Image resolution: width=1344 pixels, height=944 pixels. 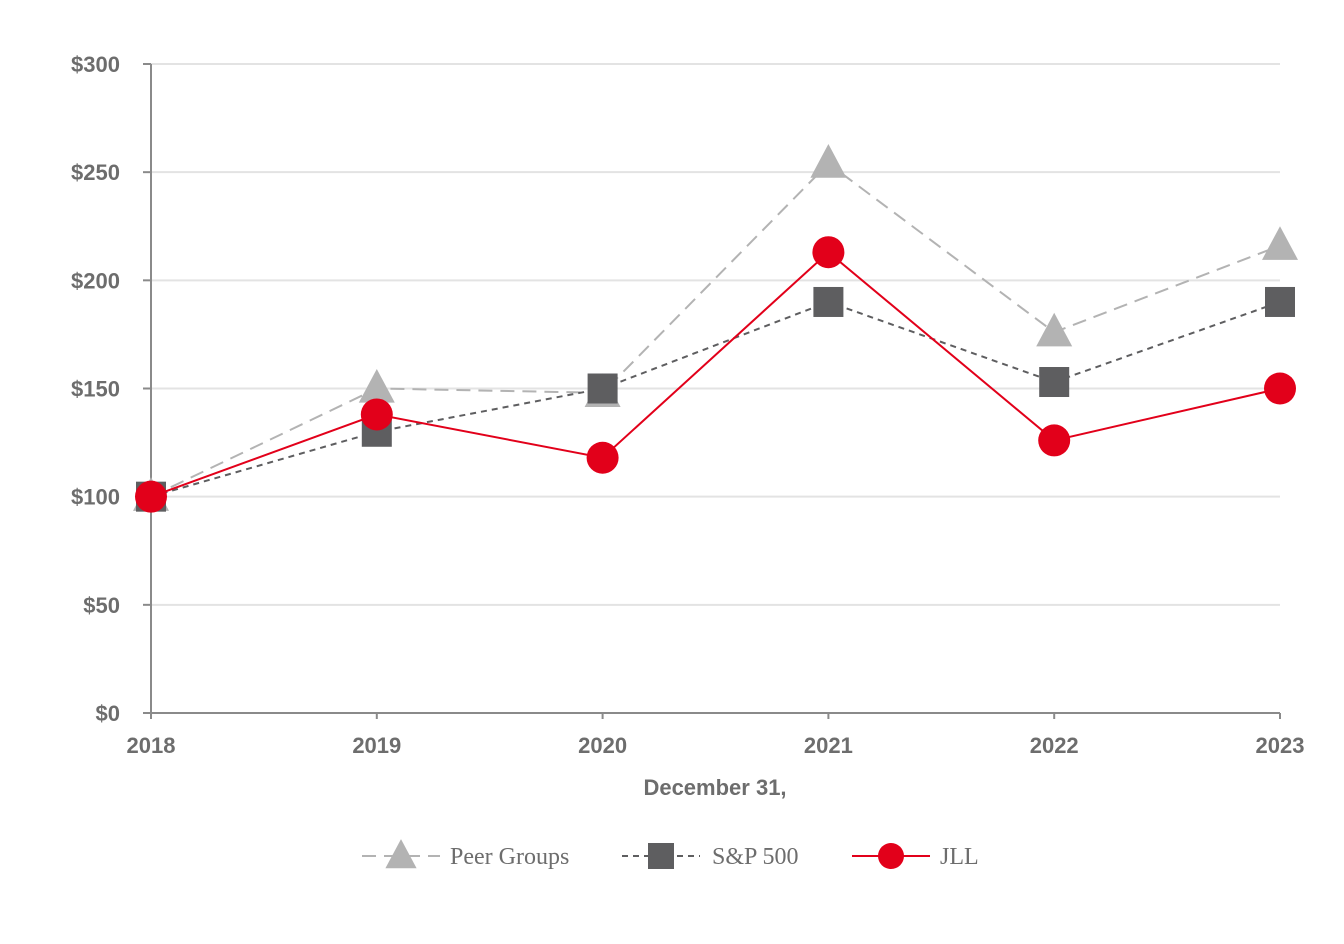 What do you see at coordinates (755, 857) in the screenshot?
I see `legend-label: S&P 500` at bounding box center [755, 857].